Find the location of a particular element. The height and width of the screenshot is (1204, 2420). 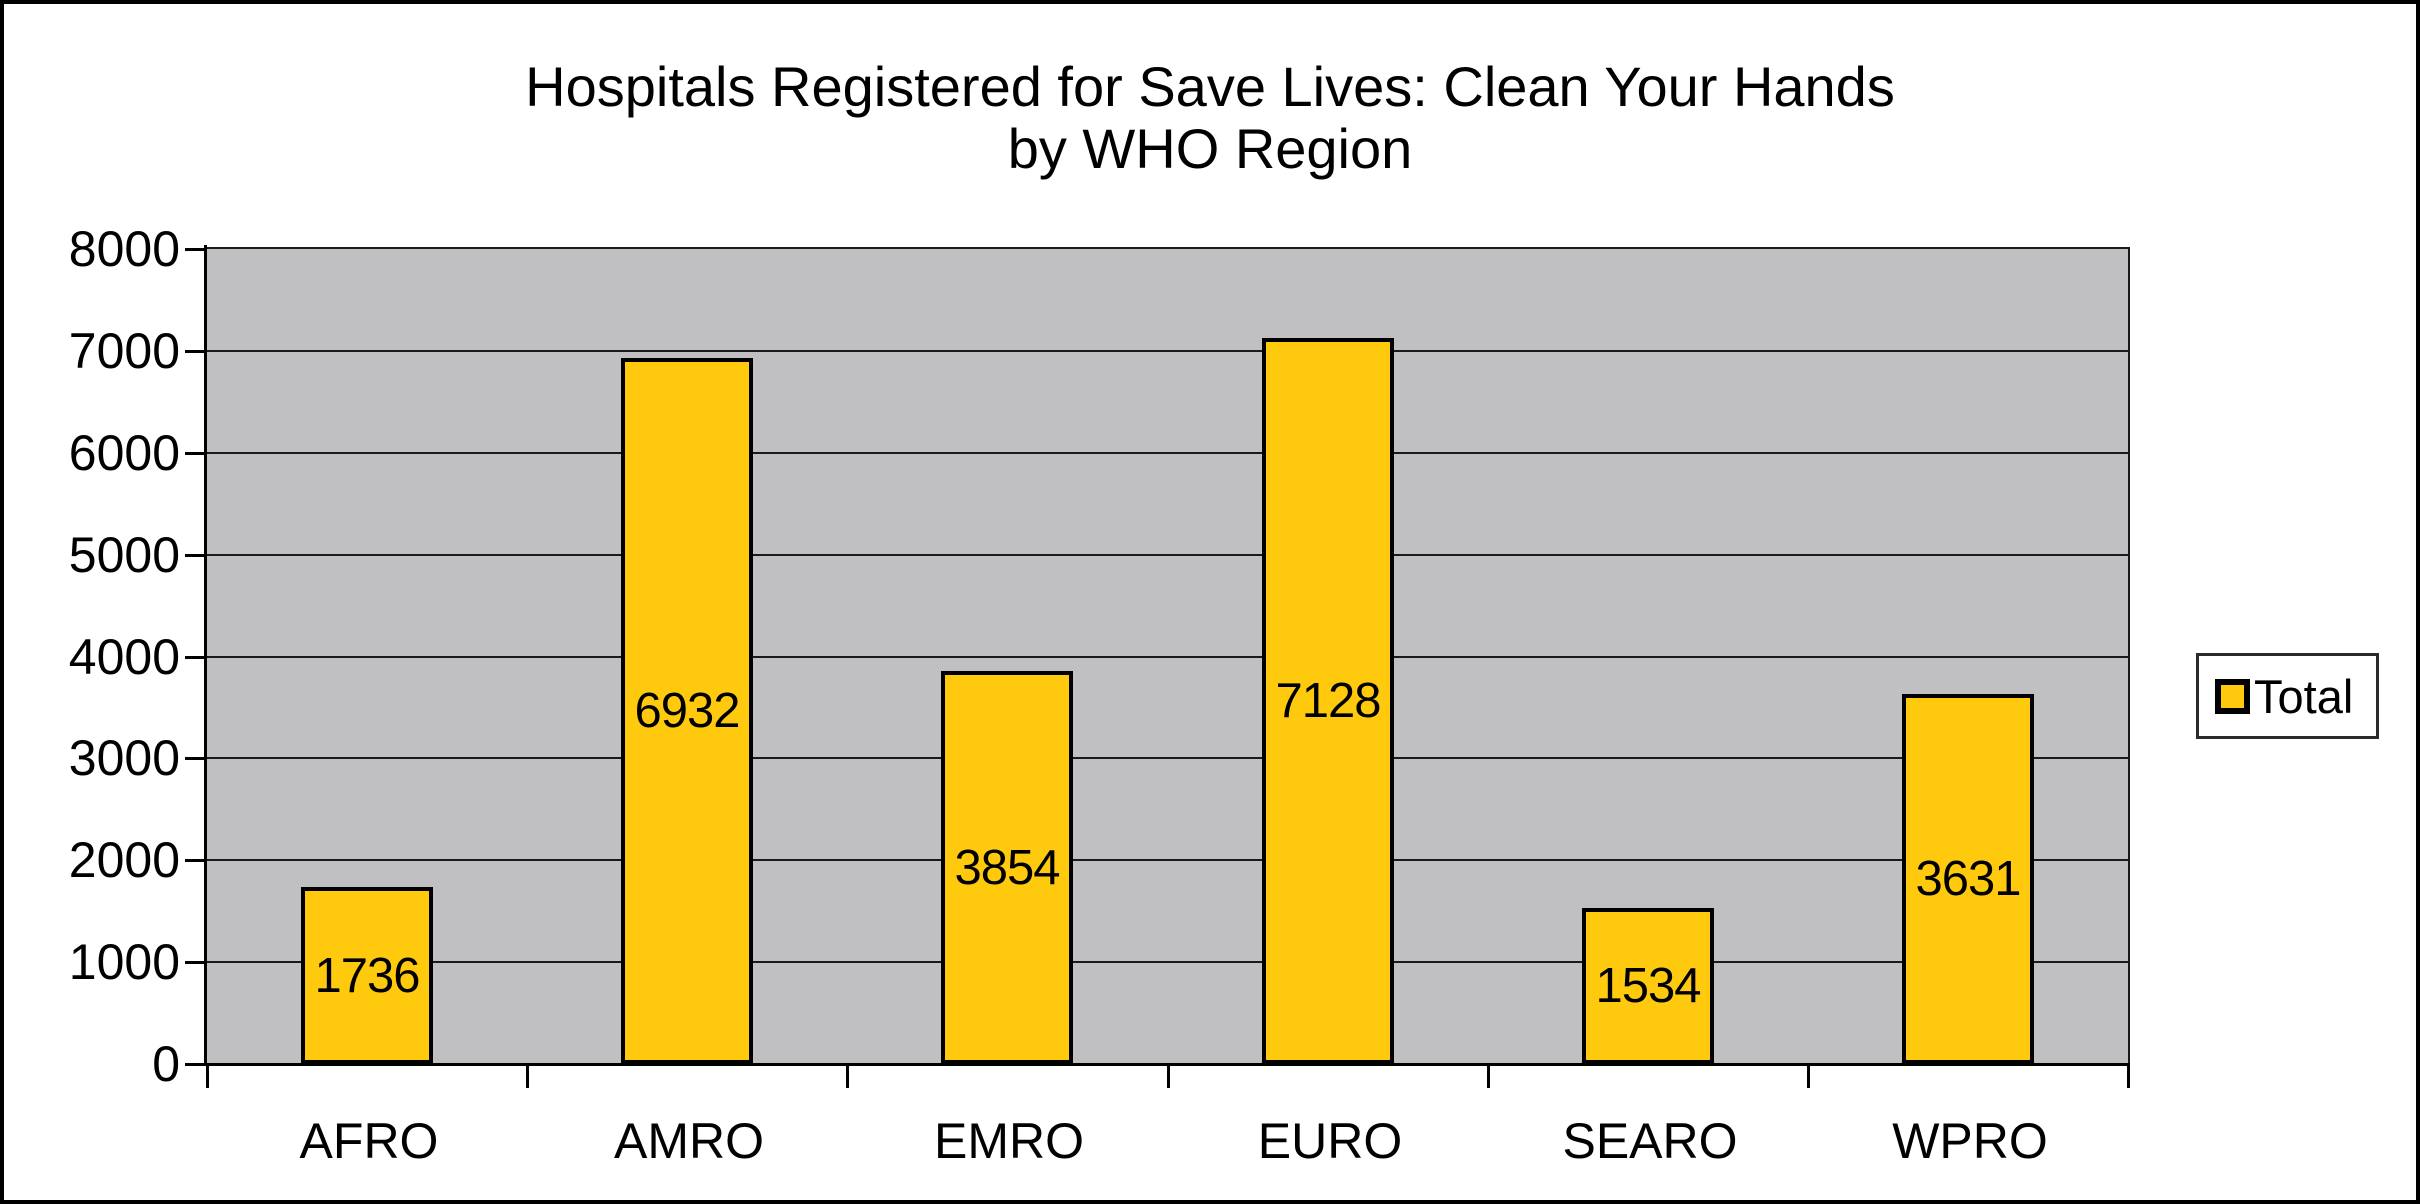

legend: Total is located at coordinates (2287, 696).